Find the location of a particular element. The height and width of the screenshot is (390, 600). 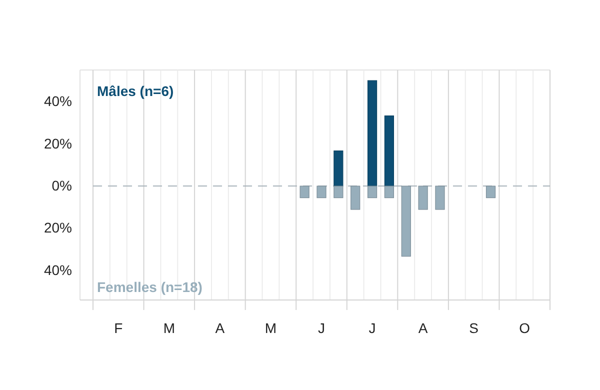

x-tick-label: F is located at coordinates (118, 328).